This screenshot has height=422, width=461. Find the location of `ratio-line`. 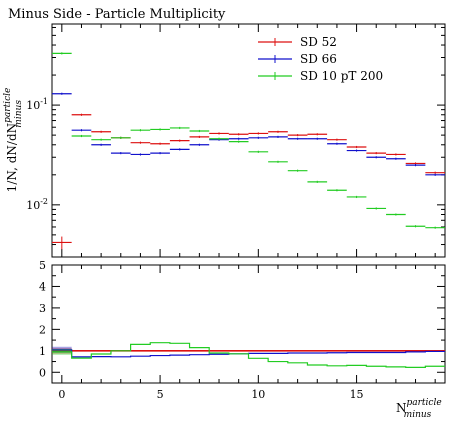

ratio-line is located at coordinates (248, 355).